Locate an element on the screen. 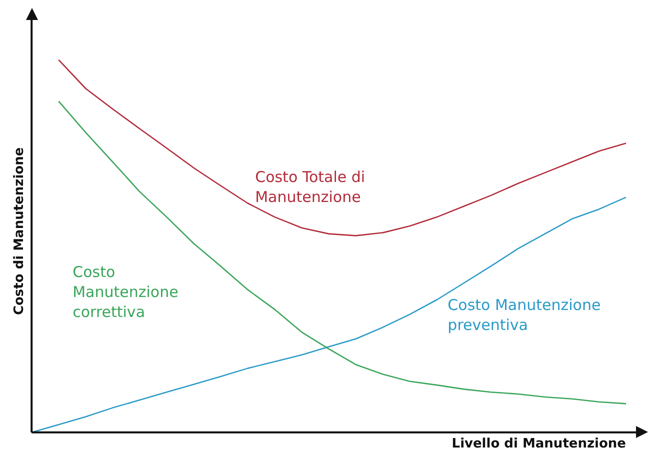 The image size is (656, 464). series-label: Costo Manutenzione correttiva is located at coordinates (125, 291).